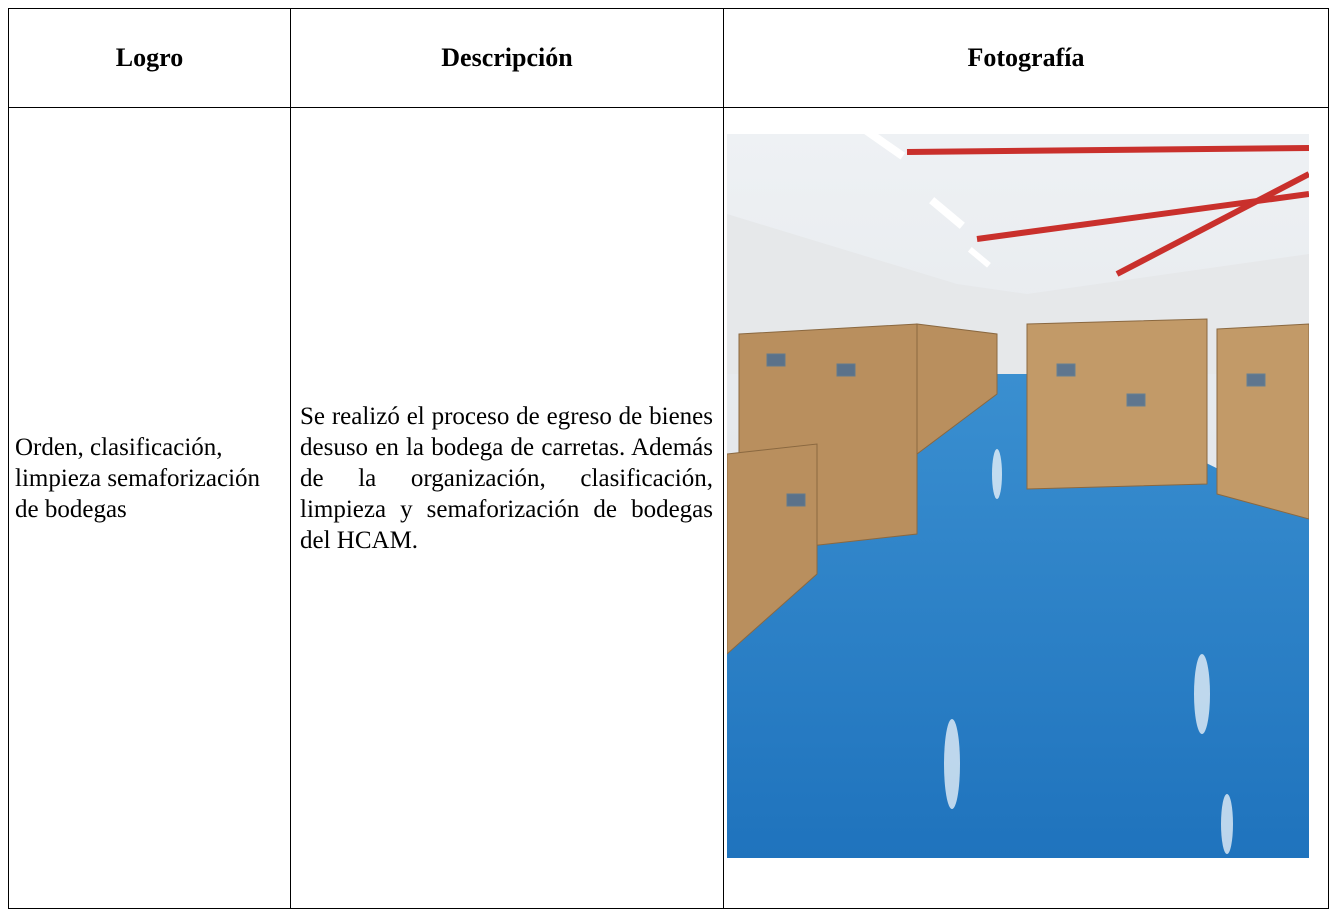 Image resolution: width=1336 pixels, height=909 pixels. Describe the element at coordinates (1088, 651) in the screenshot. I see `reflections` at that location.